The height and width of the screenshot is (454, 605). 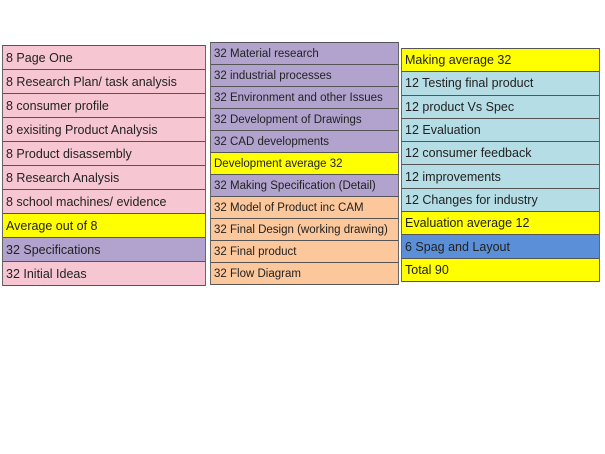 I want to click on criteria-cell: Development average 32, so click(x=304, y=164).